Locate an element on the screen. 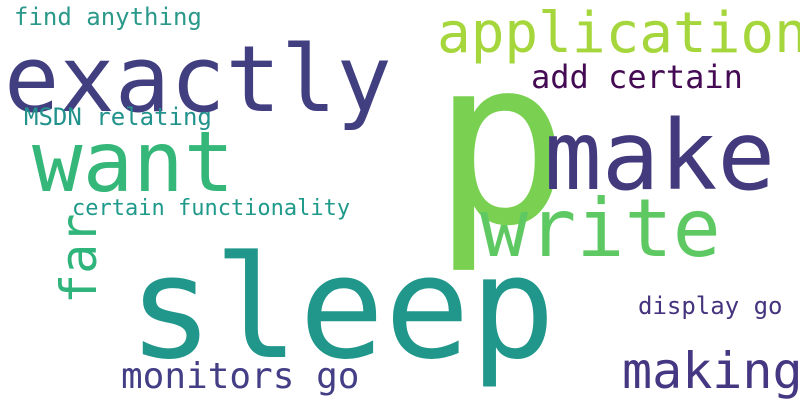  word-add-certain: add certain is located at coordinates (637, 77).